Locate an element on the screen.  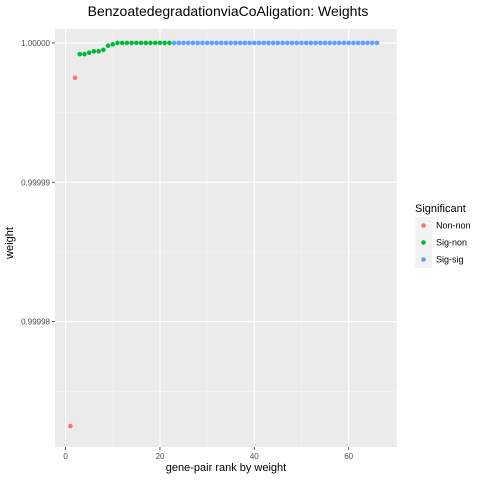
x-axis-title: gene-pair rank by weight is located at coordinates (226, 468).